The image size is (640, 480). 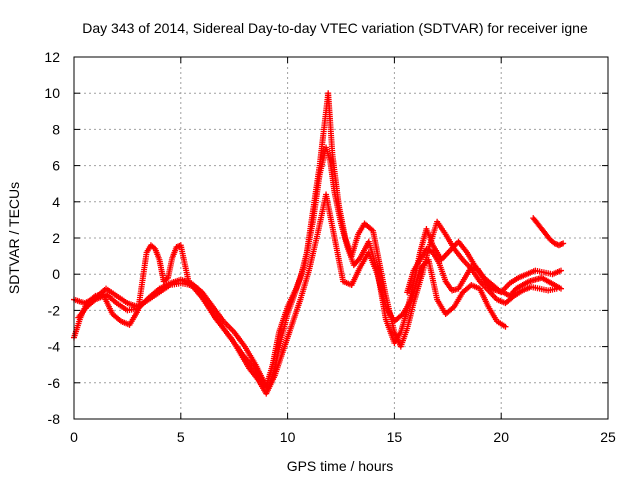 I want to click on x-tick-label: 25, so click(x=608, y=437).